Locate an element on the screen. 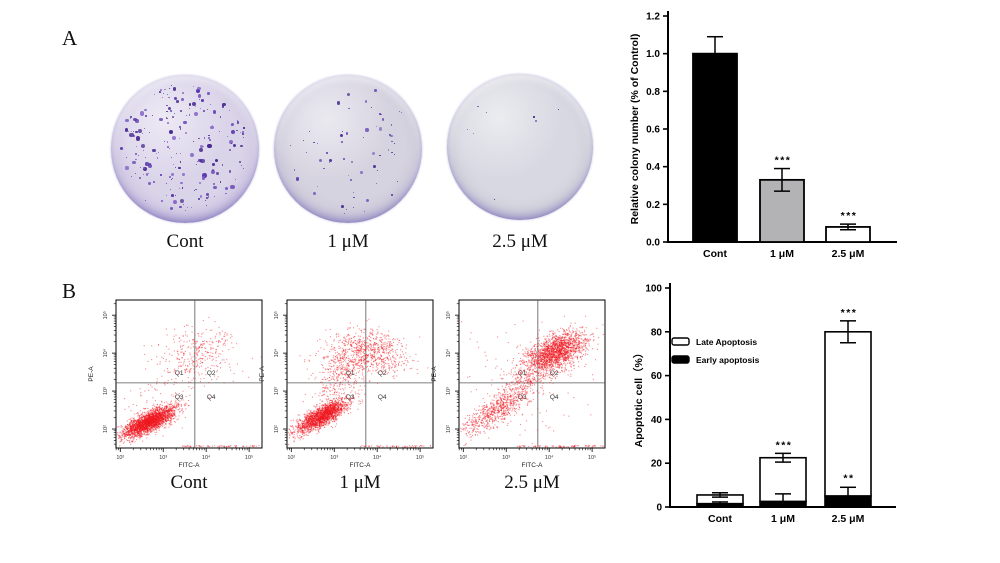  flow-x-axis-label: FITC-A is located at coordinates (533, 465).